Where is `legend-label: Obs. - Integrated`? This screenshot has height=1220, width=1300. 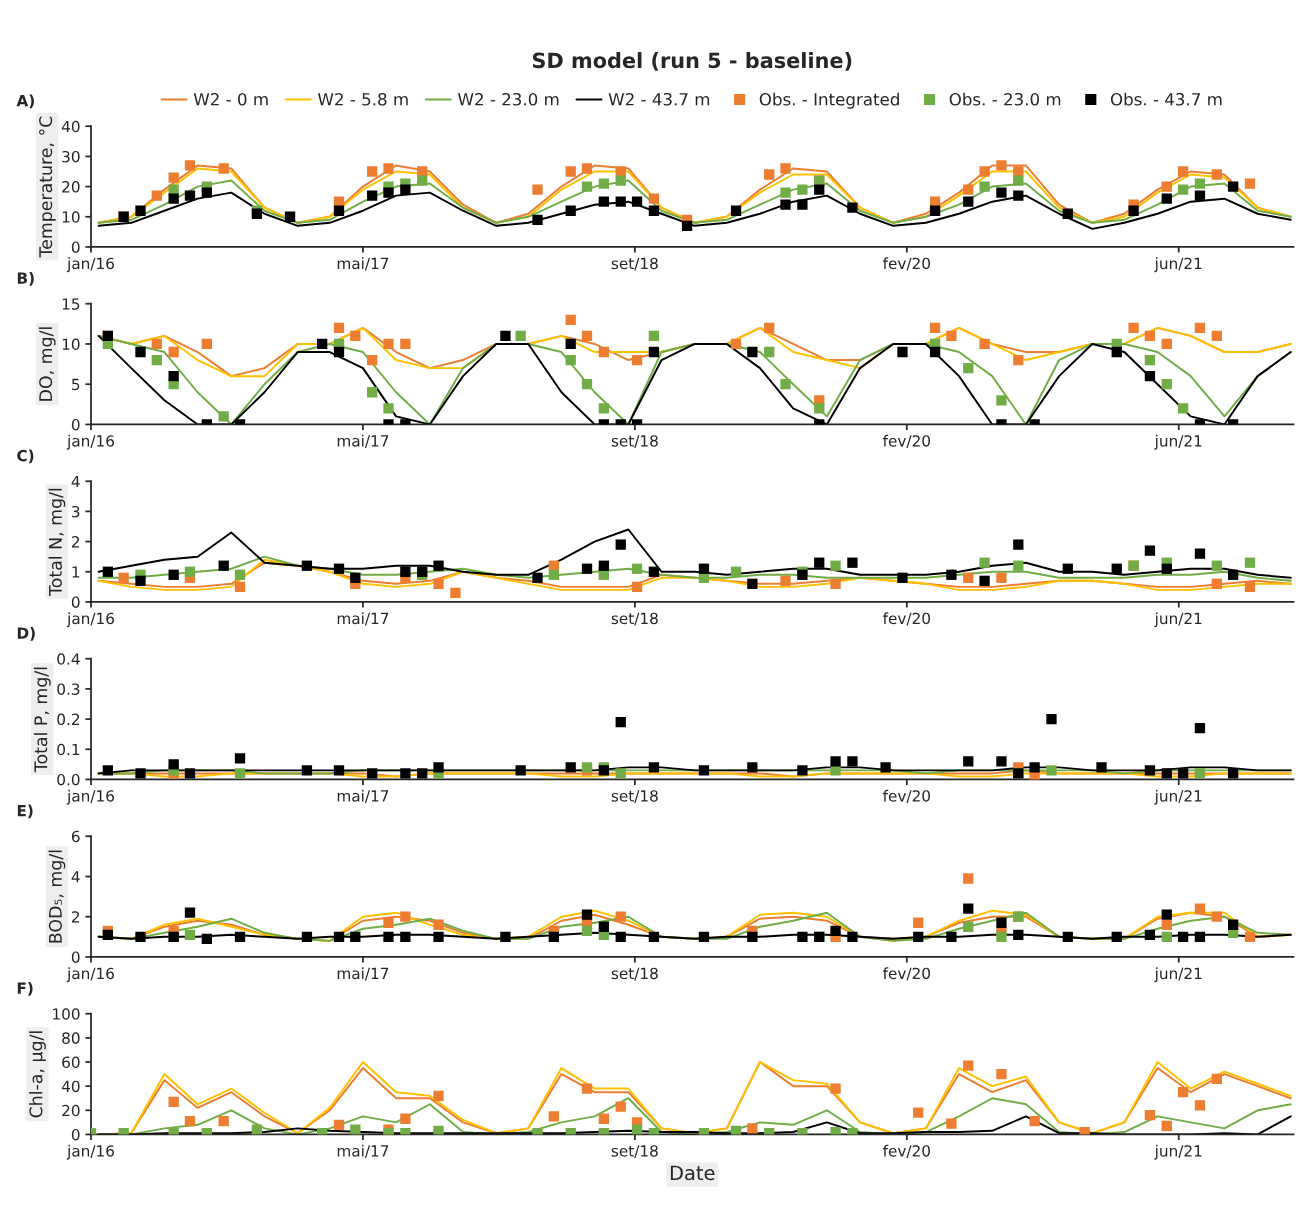 legend-label: Obs. - Integrated is located at coordinates (829, 100).